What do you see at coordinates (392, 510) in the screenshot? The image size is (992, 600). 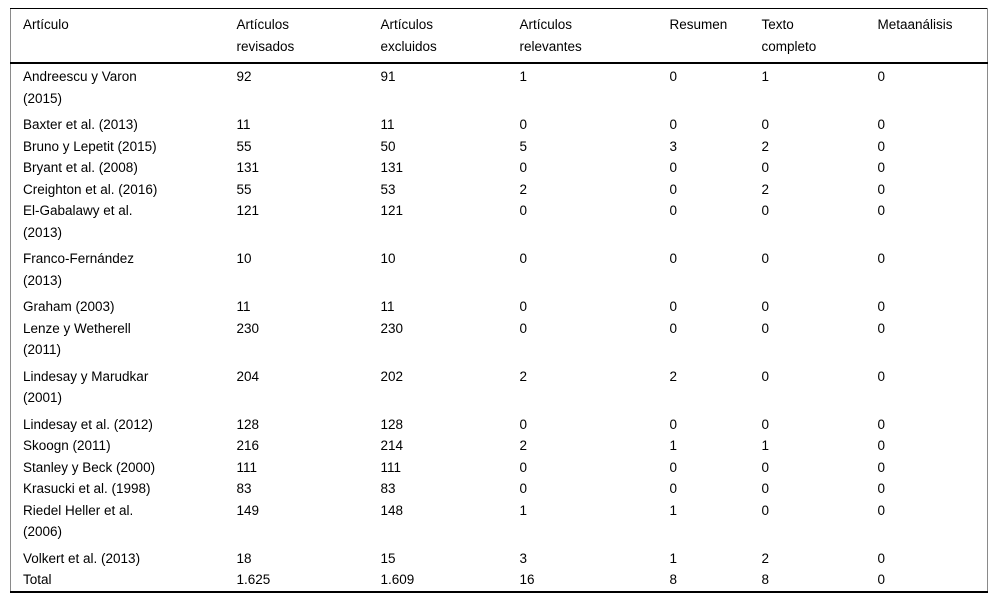 I see `value-cell-excluded: 148` at bounding box center [392, 510].